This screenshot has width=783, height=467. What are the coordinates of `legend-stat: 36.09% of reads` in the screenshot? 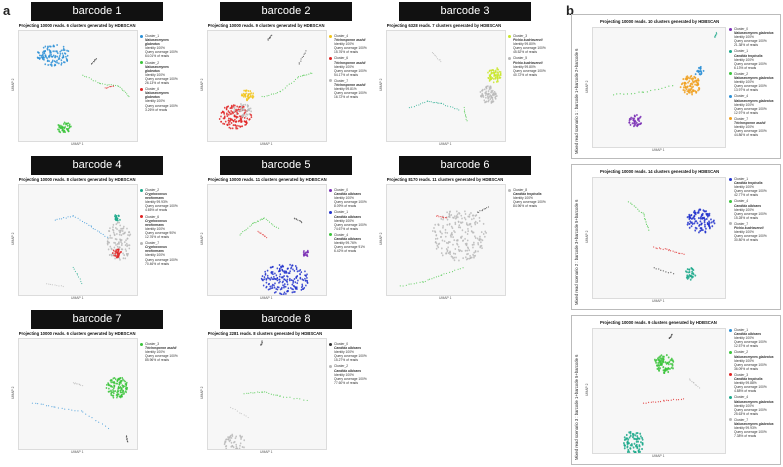 It's located at (746, 368).